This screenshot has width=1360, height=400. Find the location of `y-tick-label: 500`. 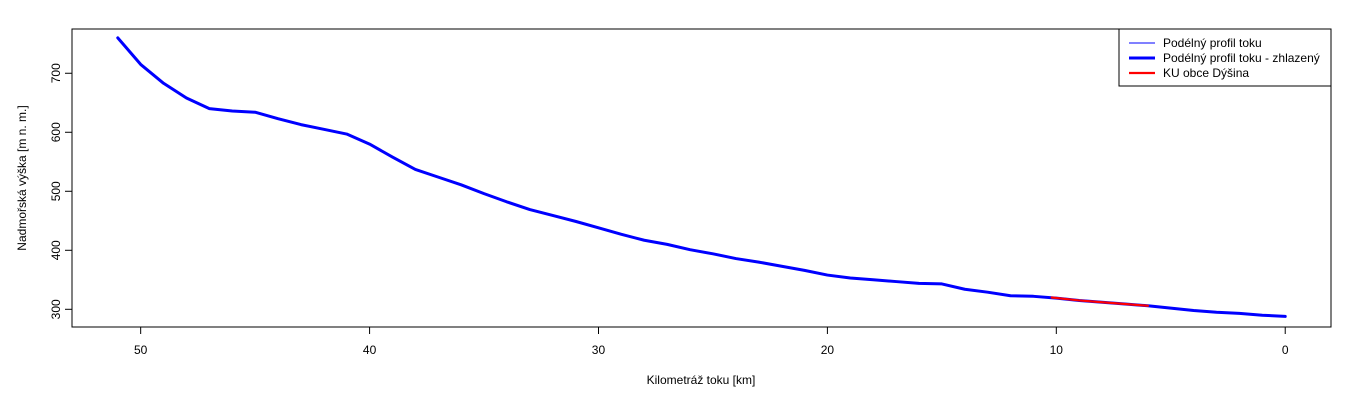

y-tick-label: 500 is located at coordinates (56, 191).